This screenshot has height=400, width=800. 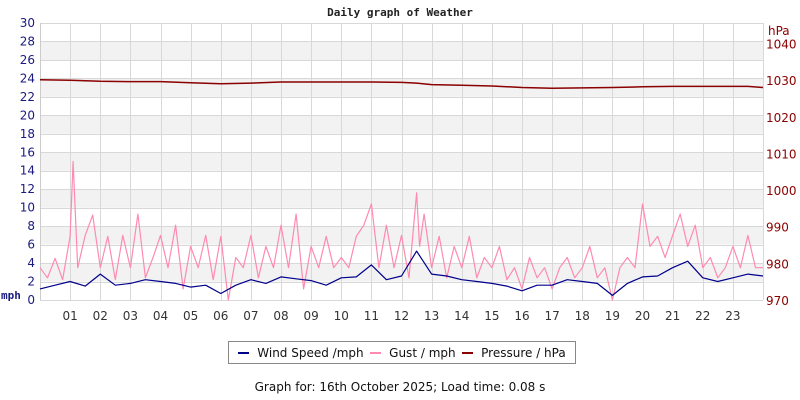 I want to click on svg-text: 1010, so click(x=781, y=154).